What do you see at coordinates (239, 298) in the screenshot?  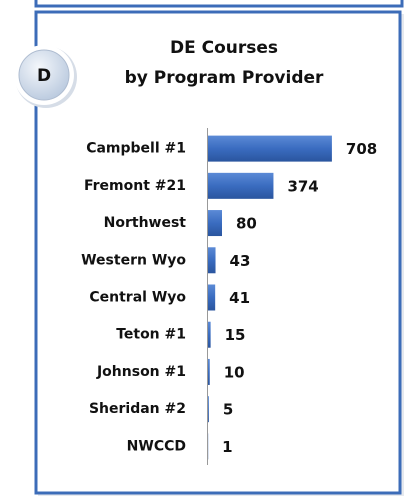 I see `value-label: 41` at bounding box center [239, 298].